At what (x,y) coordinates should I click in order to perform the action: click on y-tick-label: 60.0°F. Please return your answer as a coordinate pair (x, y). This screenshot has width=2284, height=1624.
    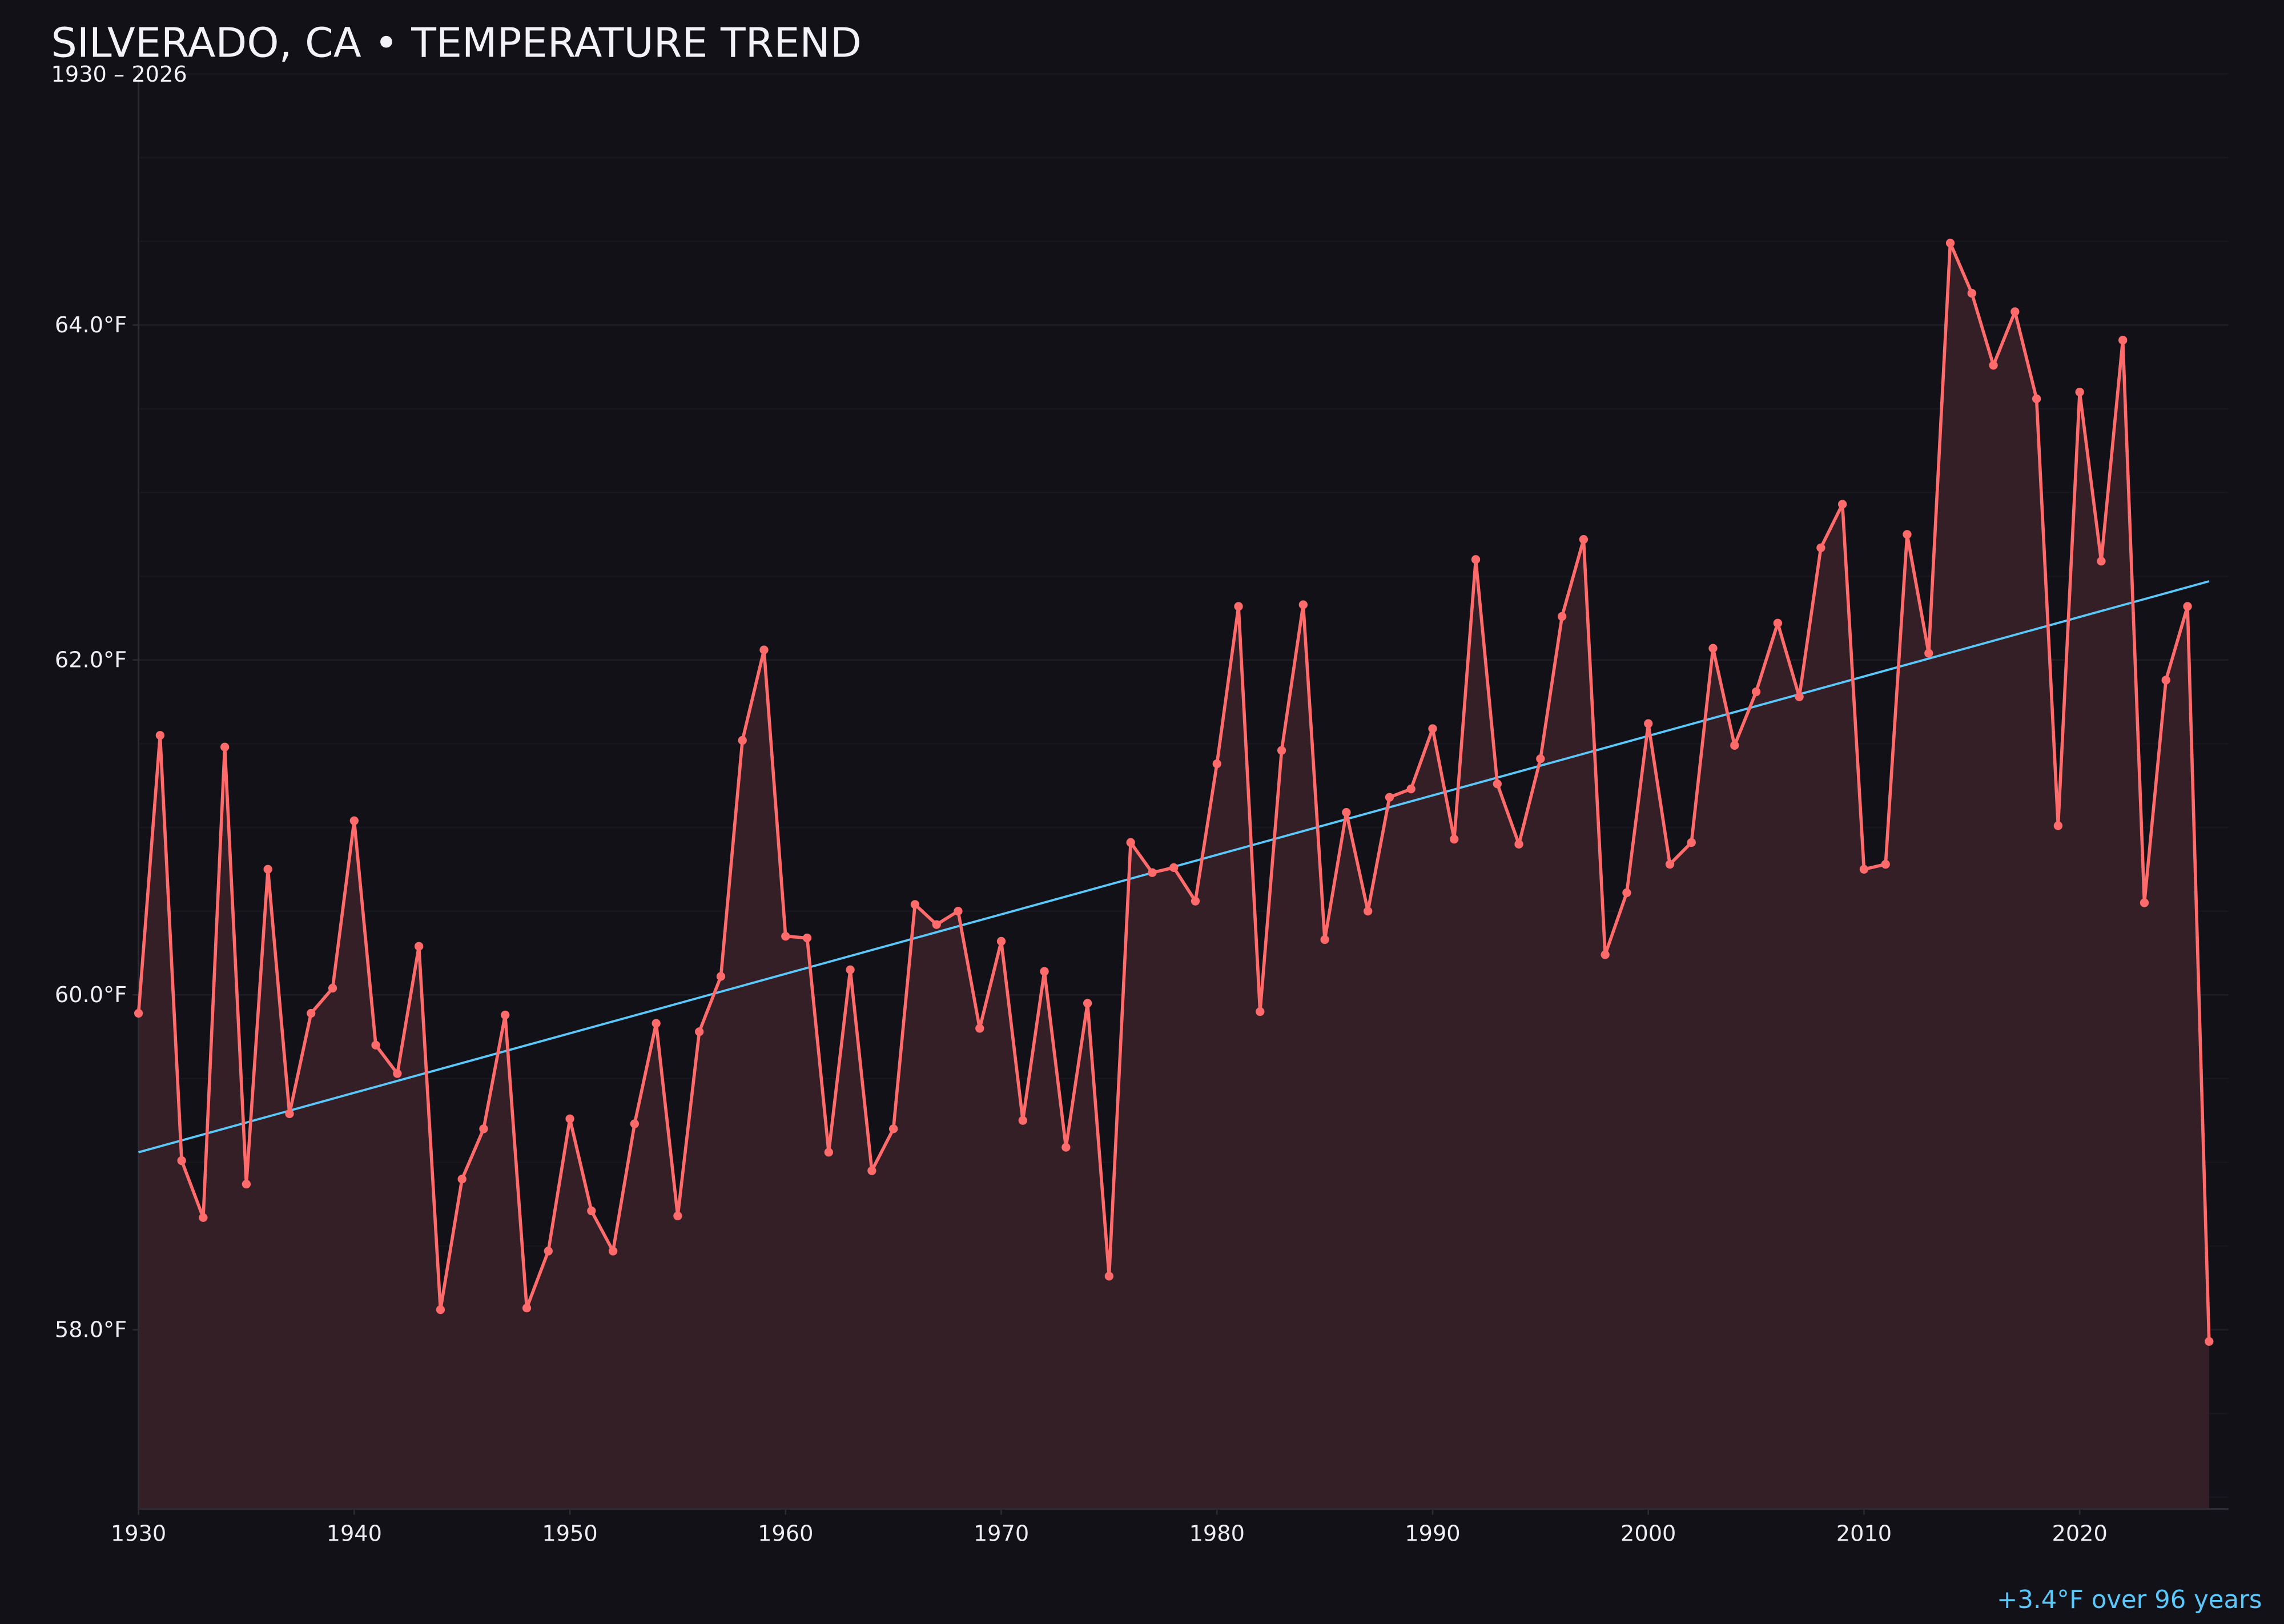
    Looking at the image, I should click on (91, 995).